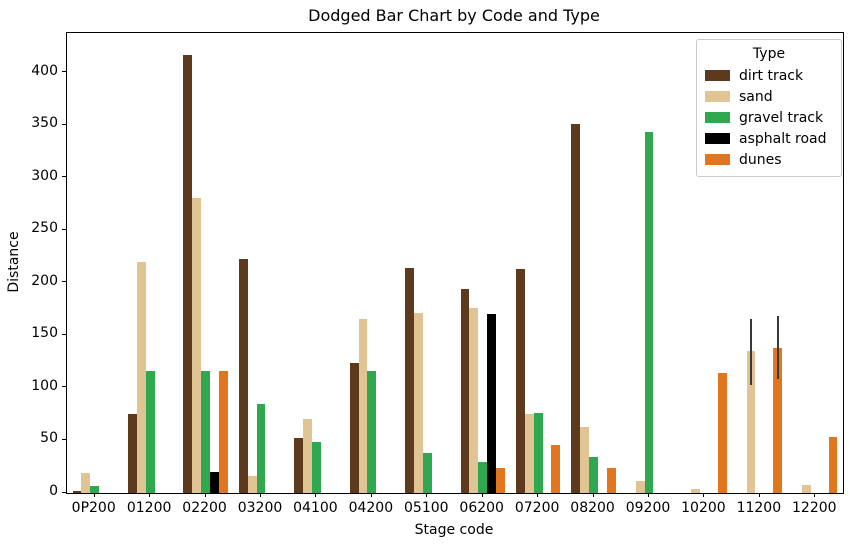 The height and width of the screenshot is (547, 850). I want to click on legend-entry: asphalt road, so click(769, 138).